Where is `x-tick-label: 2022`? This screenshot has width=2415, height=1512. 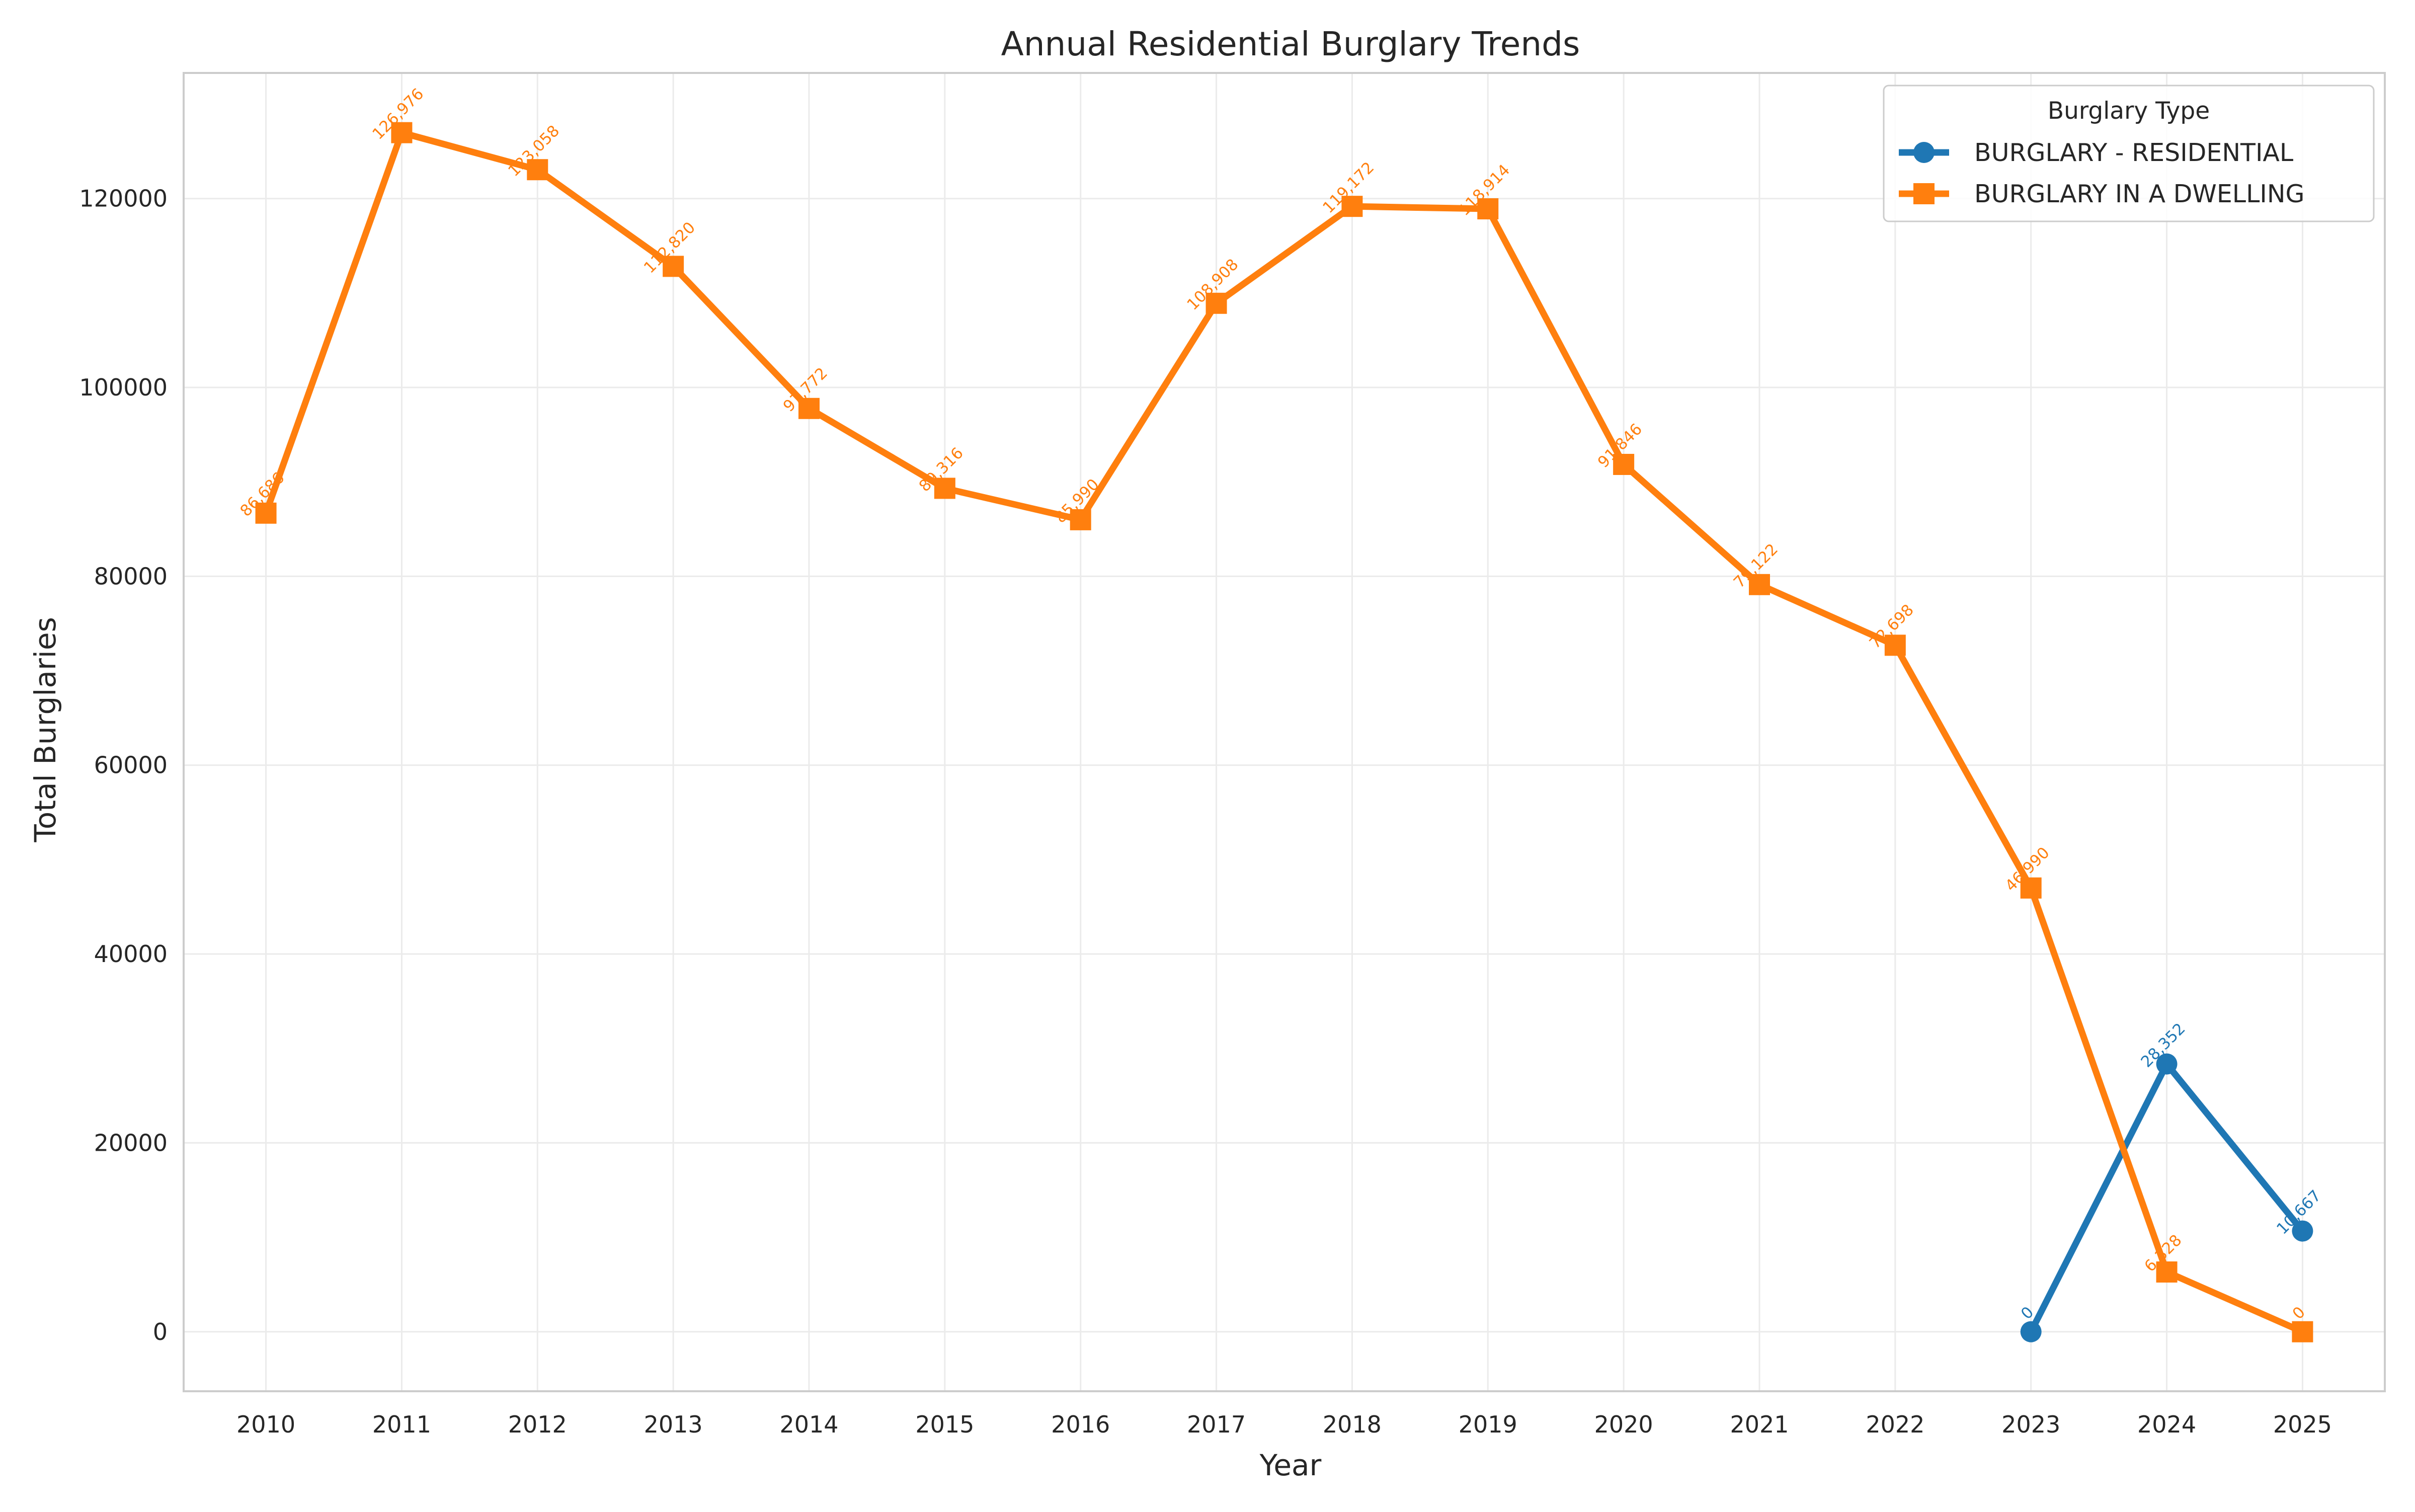 x-tick-label: 2022 is located at coordinates (1895, 1424).